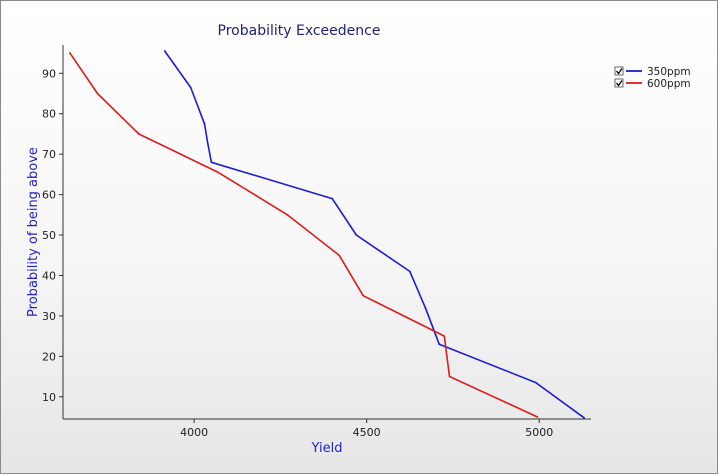  I want to click on y-tick-label: 10, so click(49, 397).